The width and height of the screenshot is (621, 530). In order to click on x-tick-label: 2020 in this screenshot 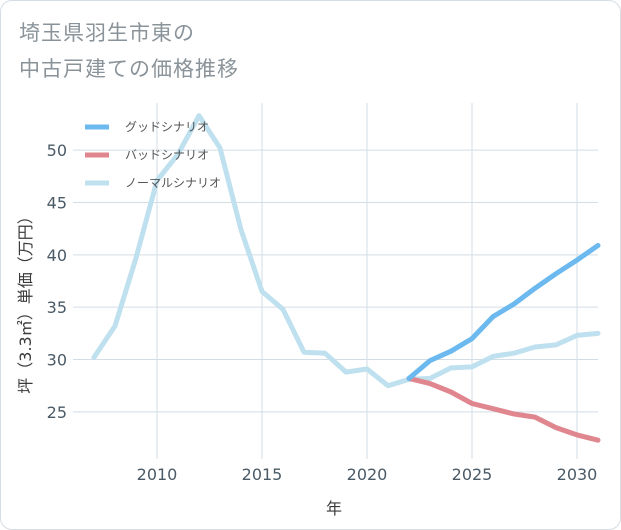, I will do `click(367, 474)`.